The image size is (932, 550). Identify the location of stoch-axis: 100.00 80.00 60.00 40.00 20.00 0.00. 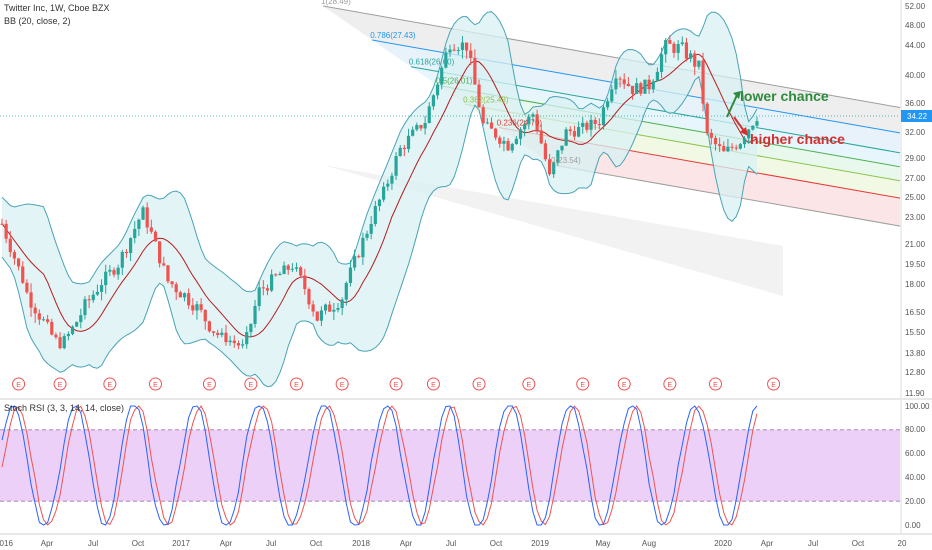
(915, 466).